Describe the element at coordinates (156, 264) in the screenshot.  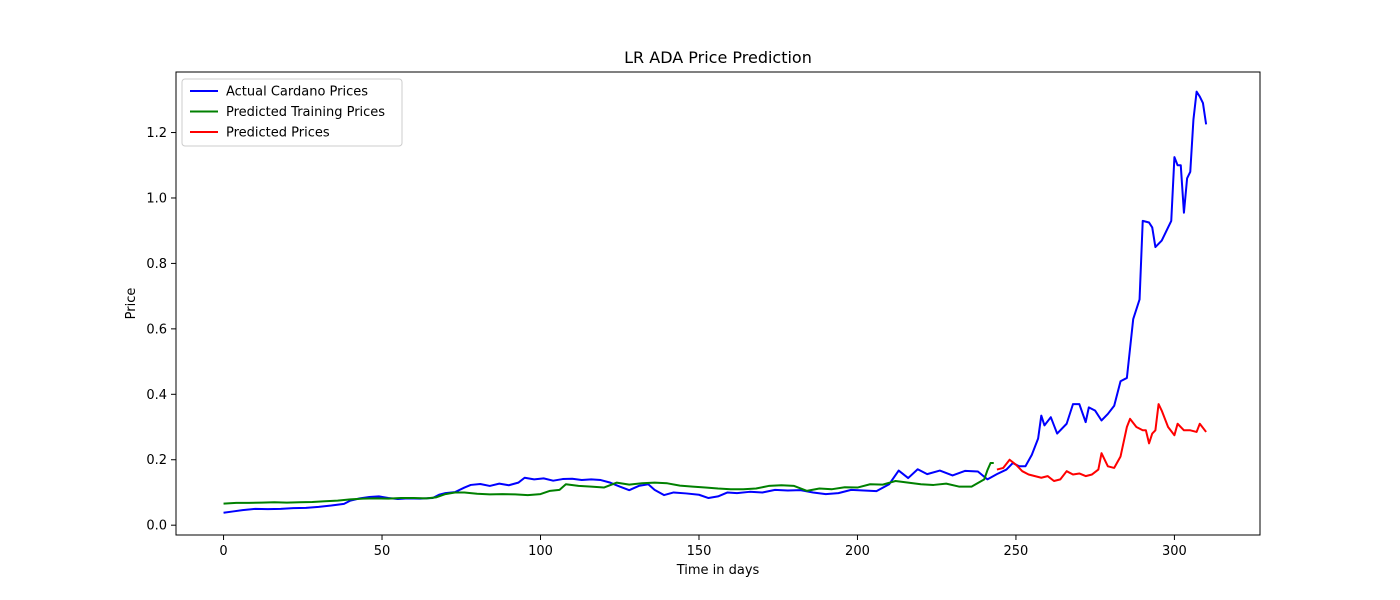
I see `y-tick-label: 0.8` at that location.